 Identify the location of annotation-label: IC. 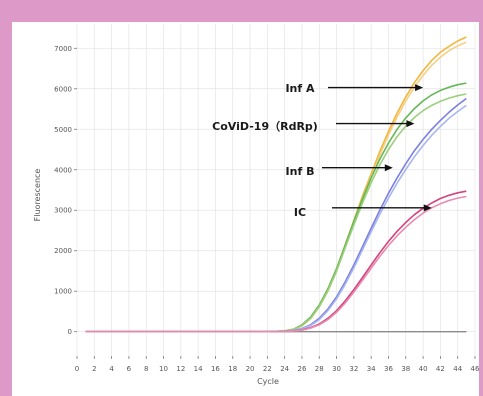
(300, 212).